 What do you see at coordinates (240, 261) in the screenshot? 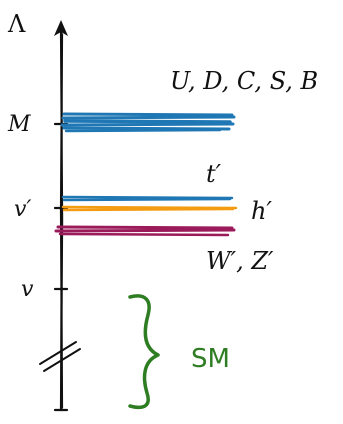
I see `label-gauge-partners: W′, Z′` at bounding box center [240, 261].